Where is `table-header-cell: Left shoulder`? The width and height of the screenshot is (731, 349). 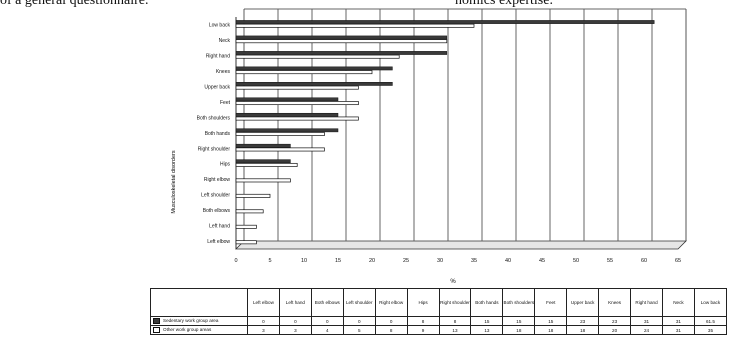 table-header-cell: Left shoulder is located at coordinates (359, 302).